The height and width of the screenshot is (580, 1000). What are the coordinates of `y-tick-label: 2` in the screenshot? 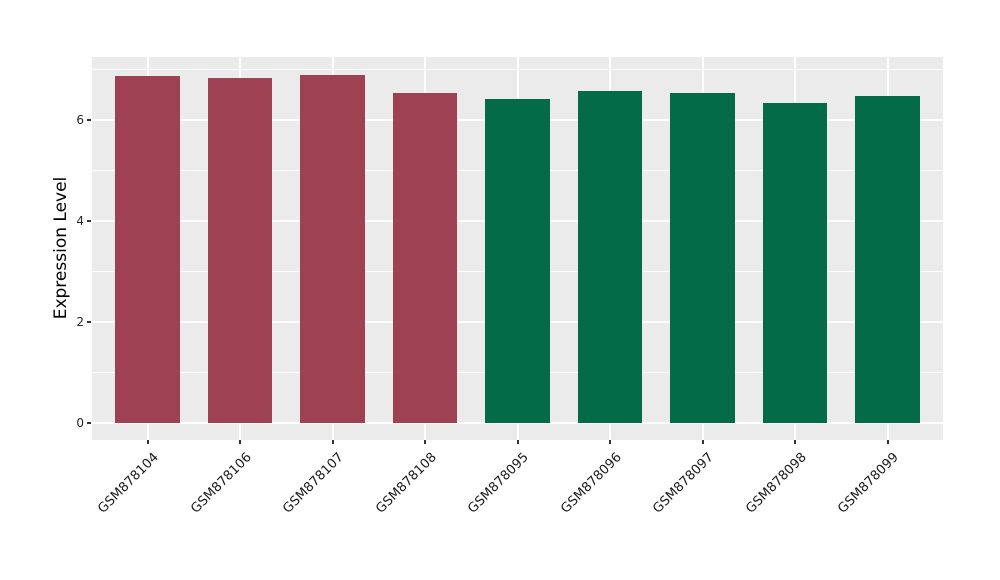 It's located at (80, 321).